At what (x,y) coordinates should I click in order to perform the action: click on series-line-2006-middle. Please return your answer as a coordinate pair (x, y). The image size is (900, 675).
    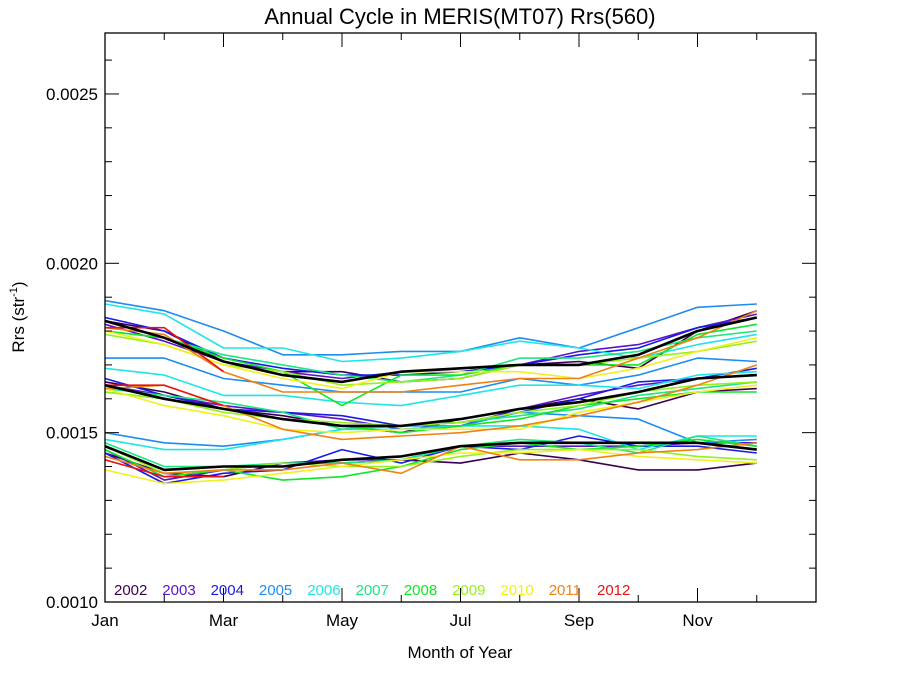
    Looking at the image, I should click on (430, 387).